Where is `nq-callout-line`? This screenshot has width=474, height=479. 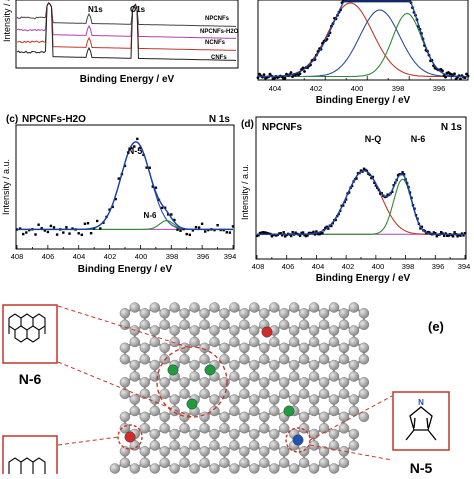 nq-callout-line is located at coordinates (88, 441).